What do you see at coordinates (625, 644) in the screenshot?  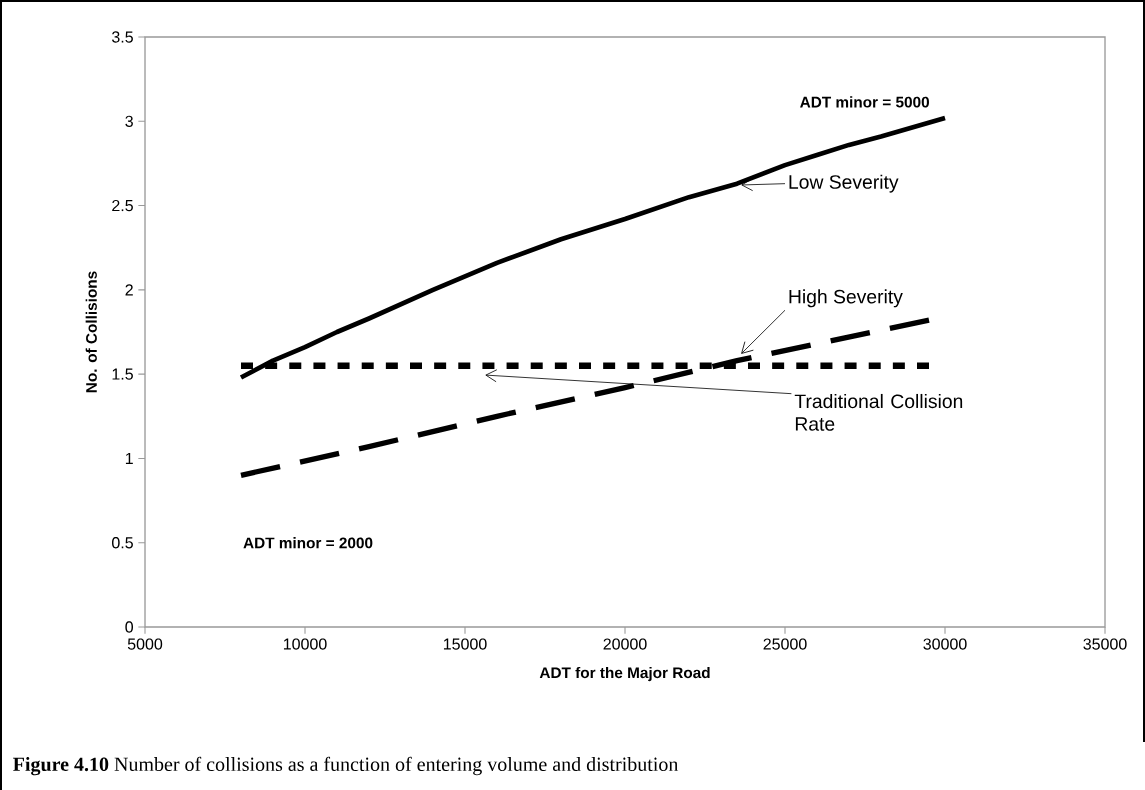 I see `x-tick-label: 20000` at bounding box center [625, 644].